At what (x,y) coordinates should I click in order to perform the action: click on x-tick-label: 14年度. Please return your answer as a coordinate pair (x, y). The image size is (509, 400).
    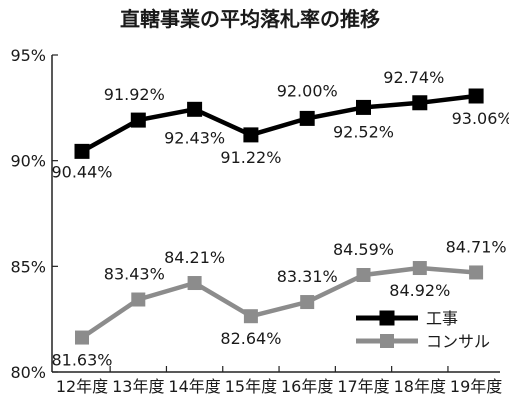
    Looking at the image, I should click on (194, 386).